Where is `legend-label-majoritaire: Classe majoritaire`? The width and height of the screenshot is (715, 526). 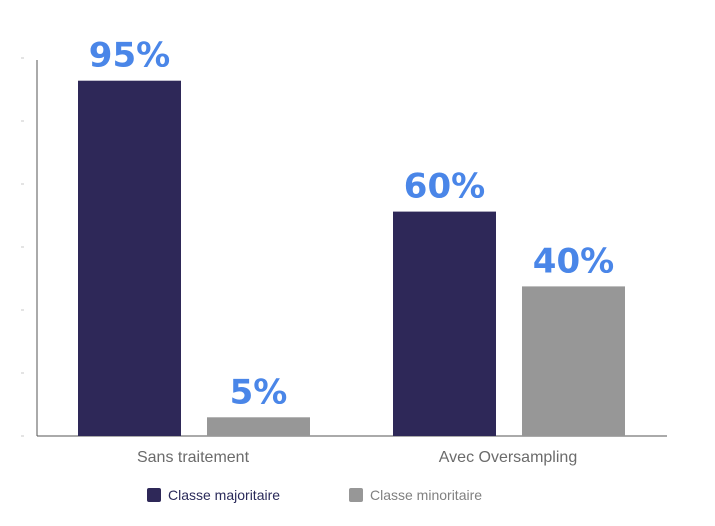
legend-label-majoritaire: Classe majoritaire is located at coordinates (224, 495).